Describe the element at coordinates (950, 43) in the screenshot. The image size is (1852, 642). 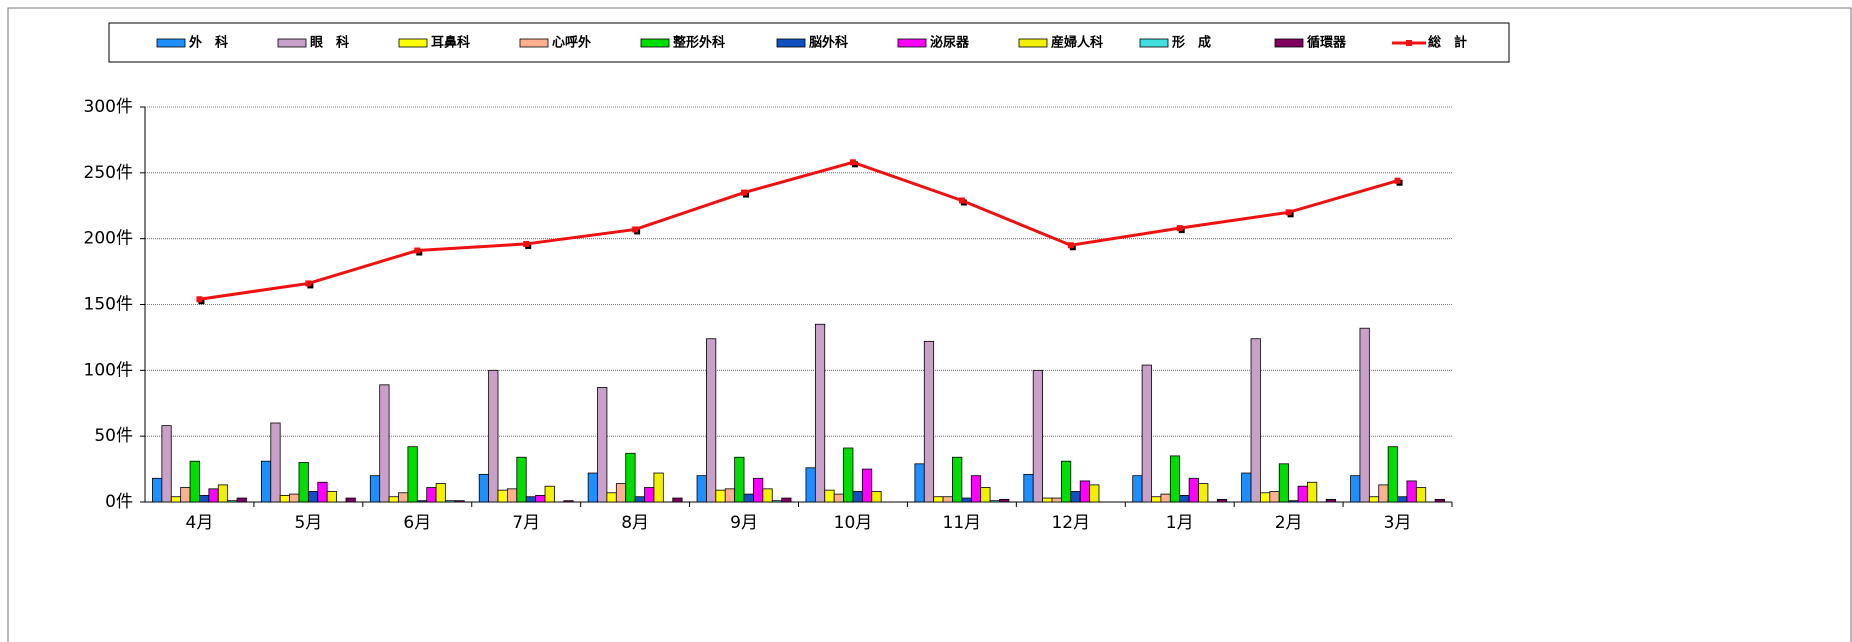
I see `legend-label: 泌尿器` at that location.